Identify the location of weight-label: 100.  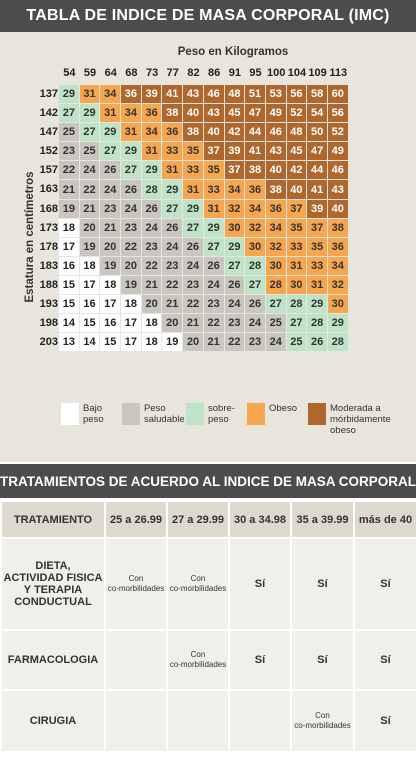
(276, 73).